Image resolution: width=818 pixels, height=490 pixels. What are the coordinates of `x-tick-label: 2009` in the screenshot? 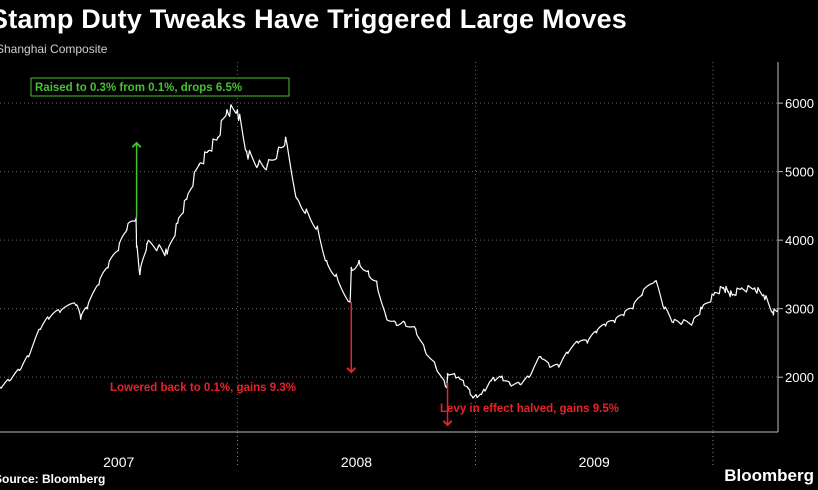 It's located at (594, 462).